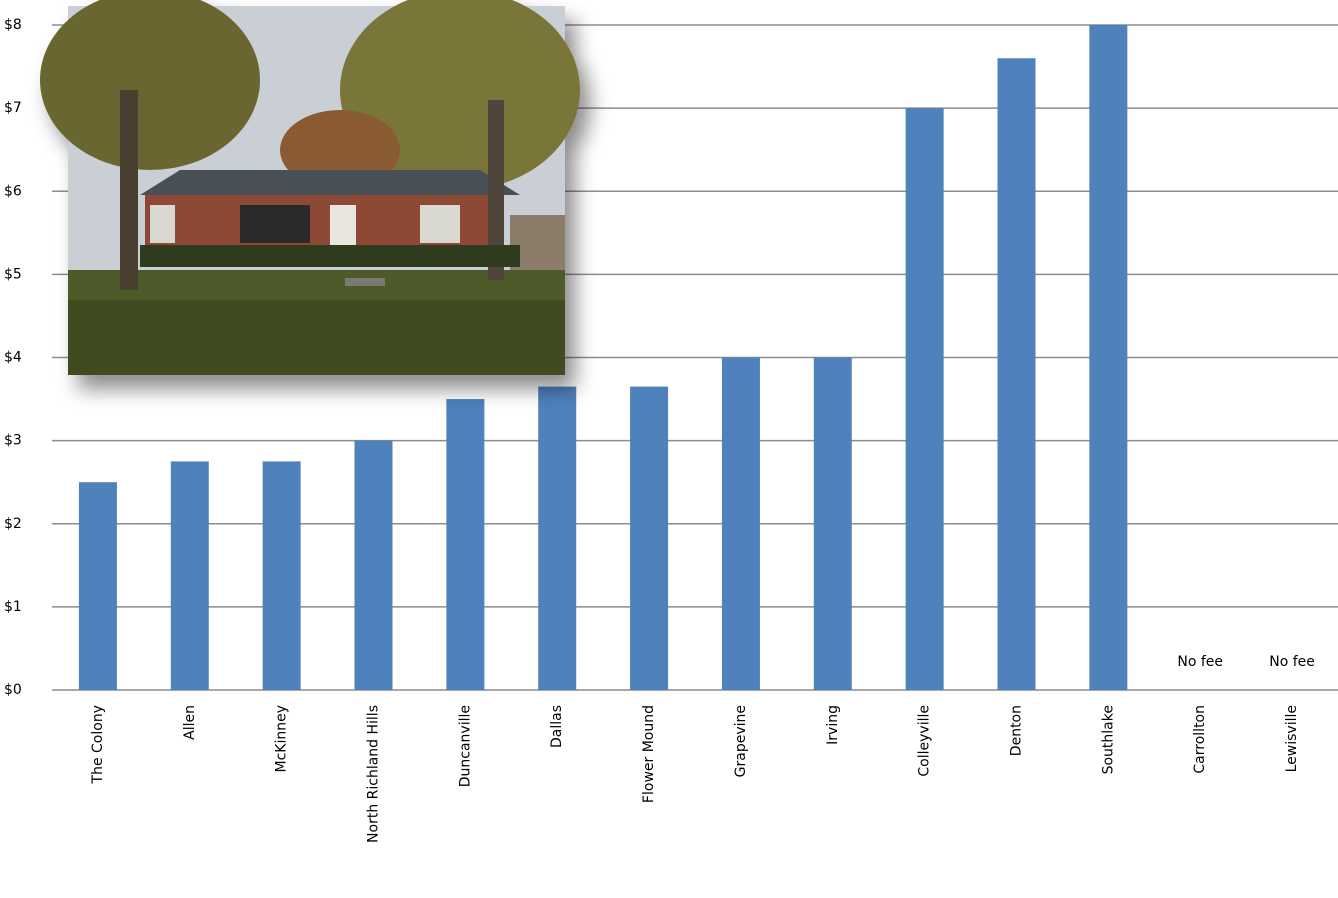  Describe the element at coordinates (98, 744) in the screenshot. I see `x-tick-label: The Colony` at that location.